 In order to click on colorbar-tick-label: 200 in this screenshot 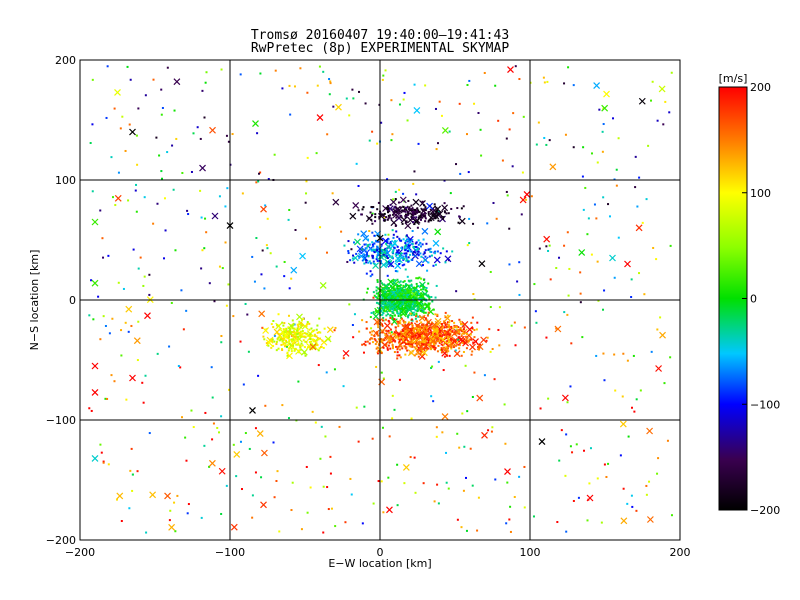, I will do `click(760, 87)`.